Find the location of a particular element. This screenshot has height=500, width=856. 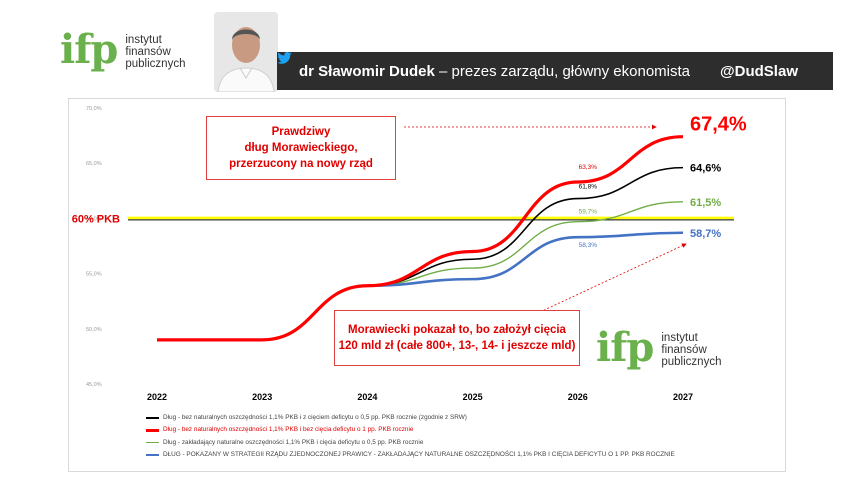

arrows is located at coordinates (545, 218).